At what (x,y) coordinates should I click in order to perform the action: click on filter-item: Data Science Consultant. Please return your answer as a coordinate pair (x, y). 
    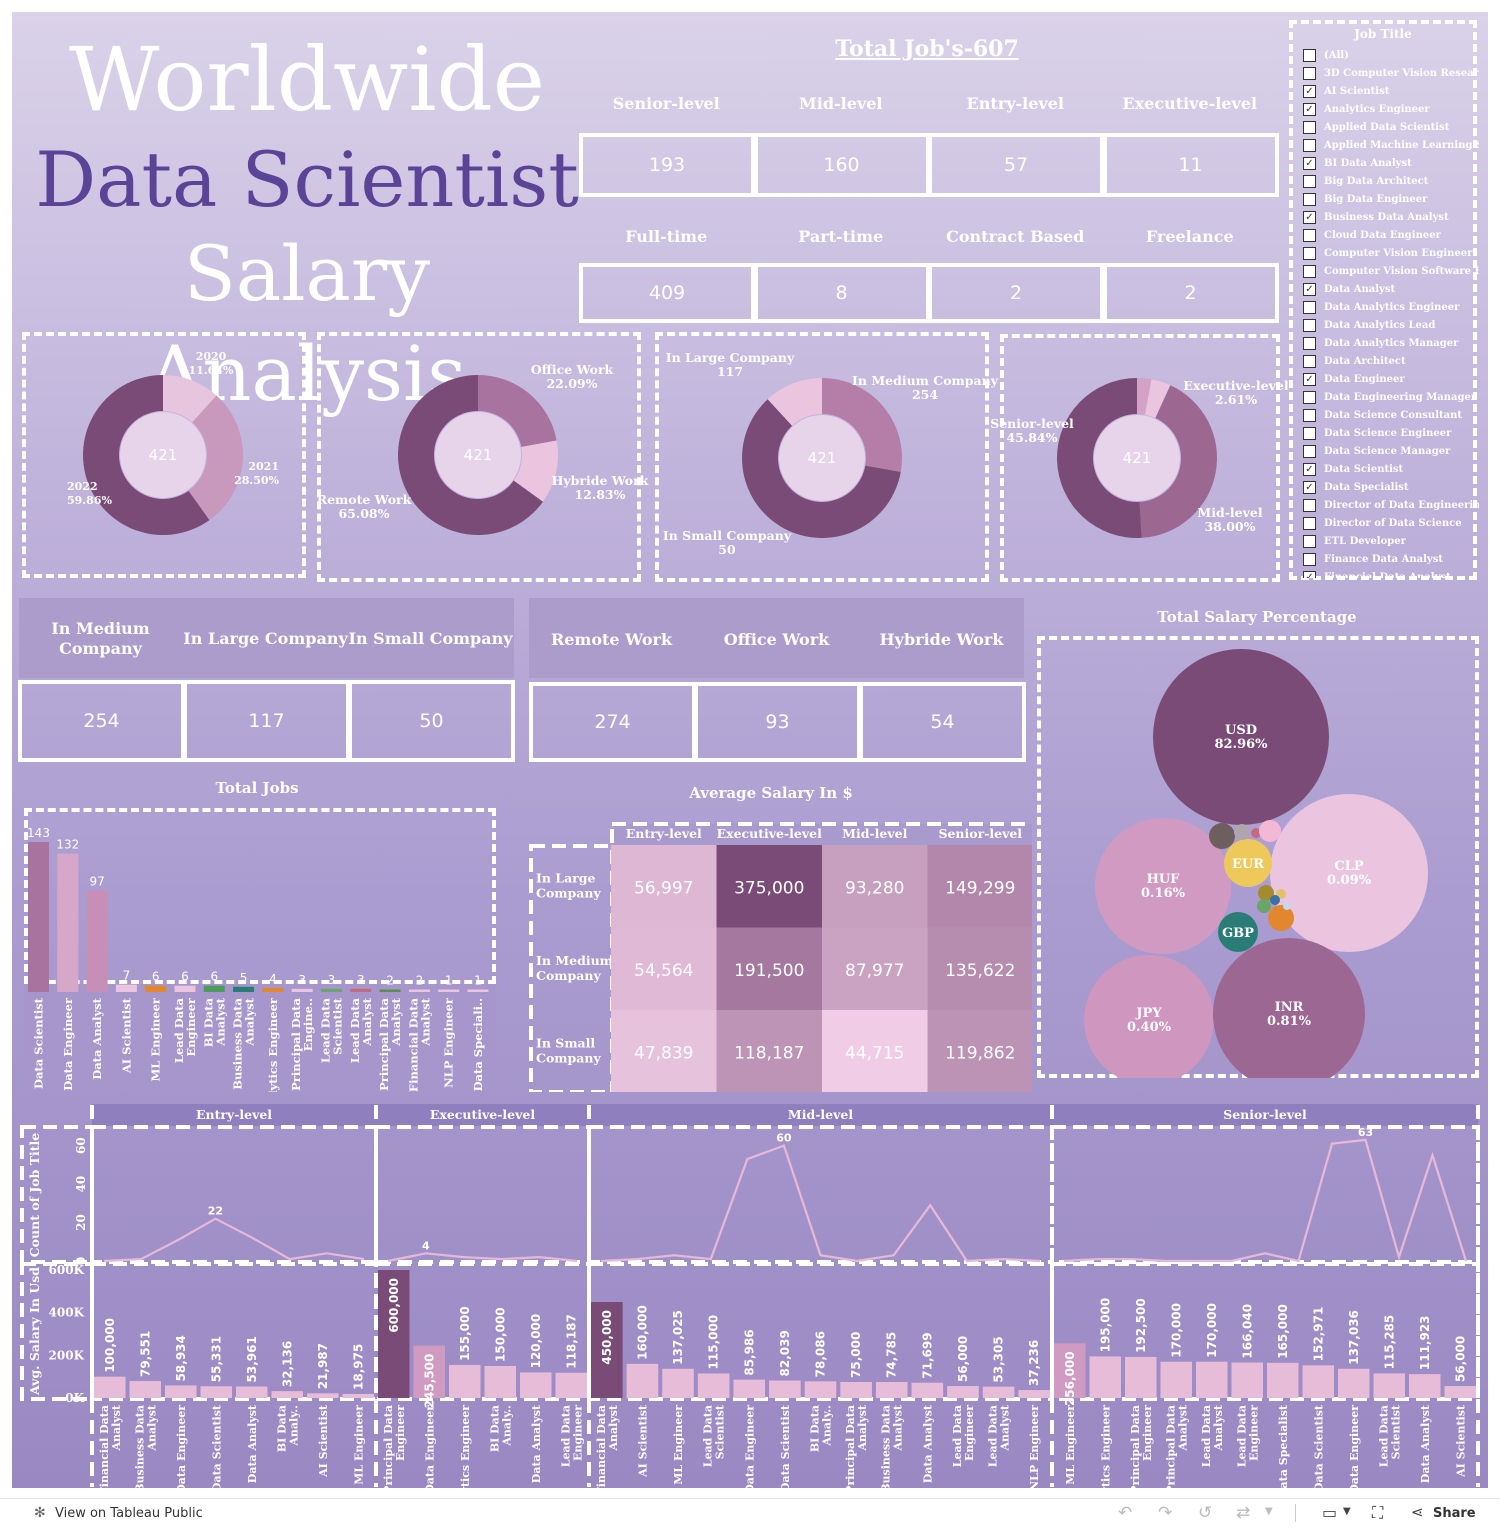
    Looking at the image, I should click on (1391, 415).